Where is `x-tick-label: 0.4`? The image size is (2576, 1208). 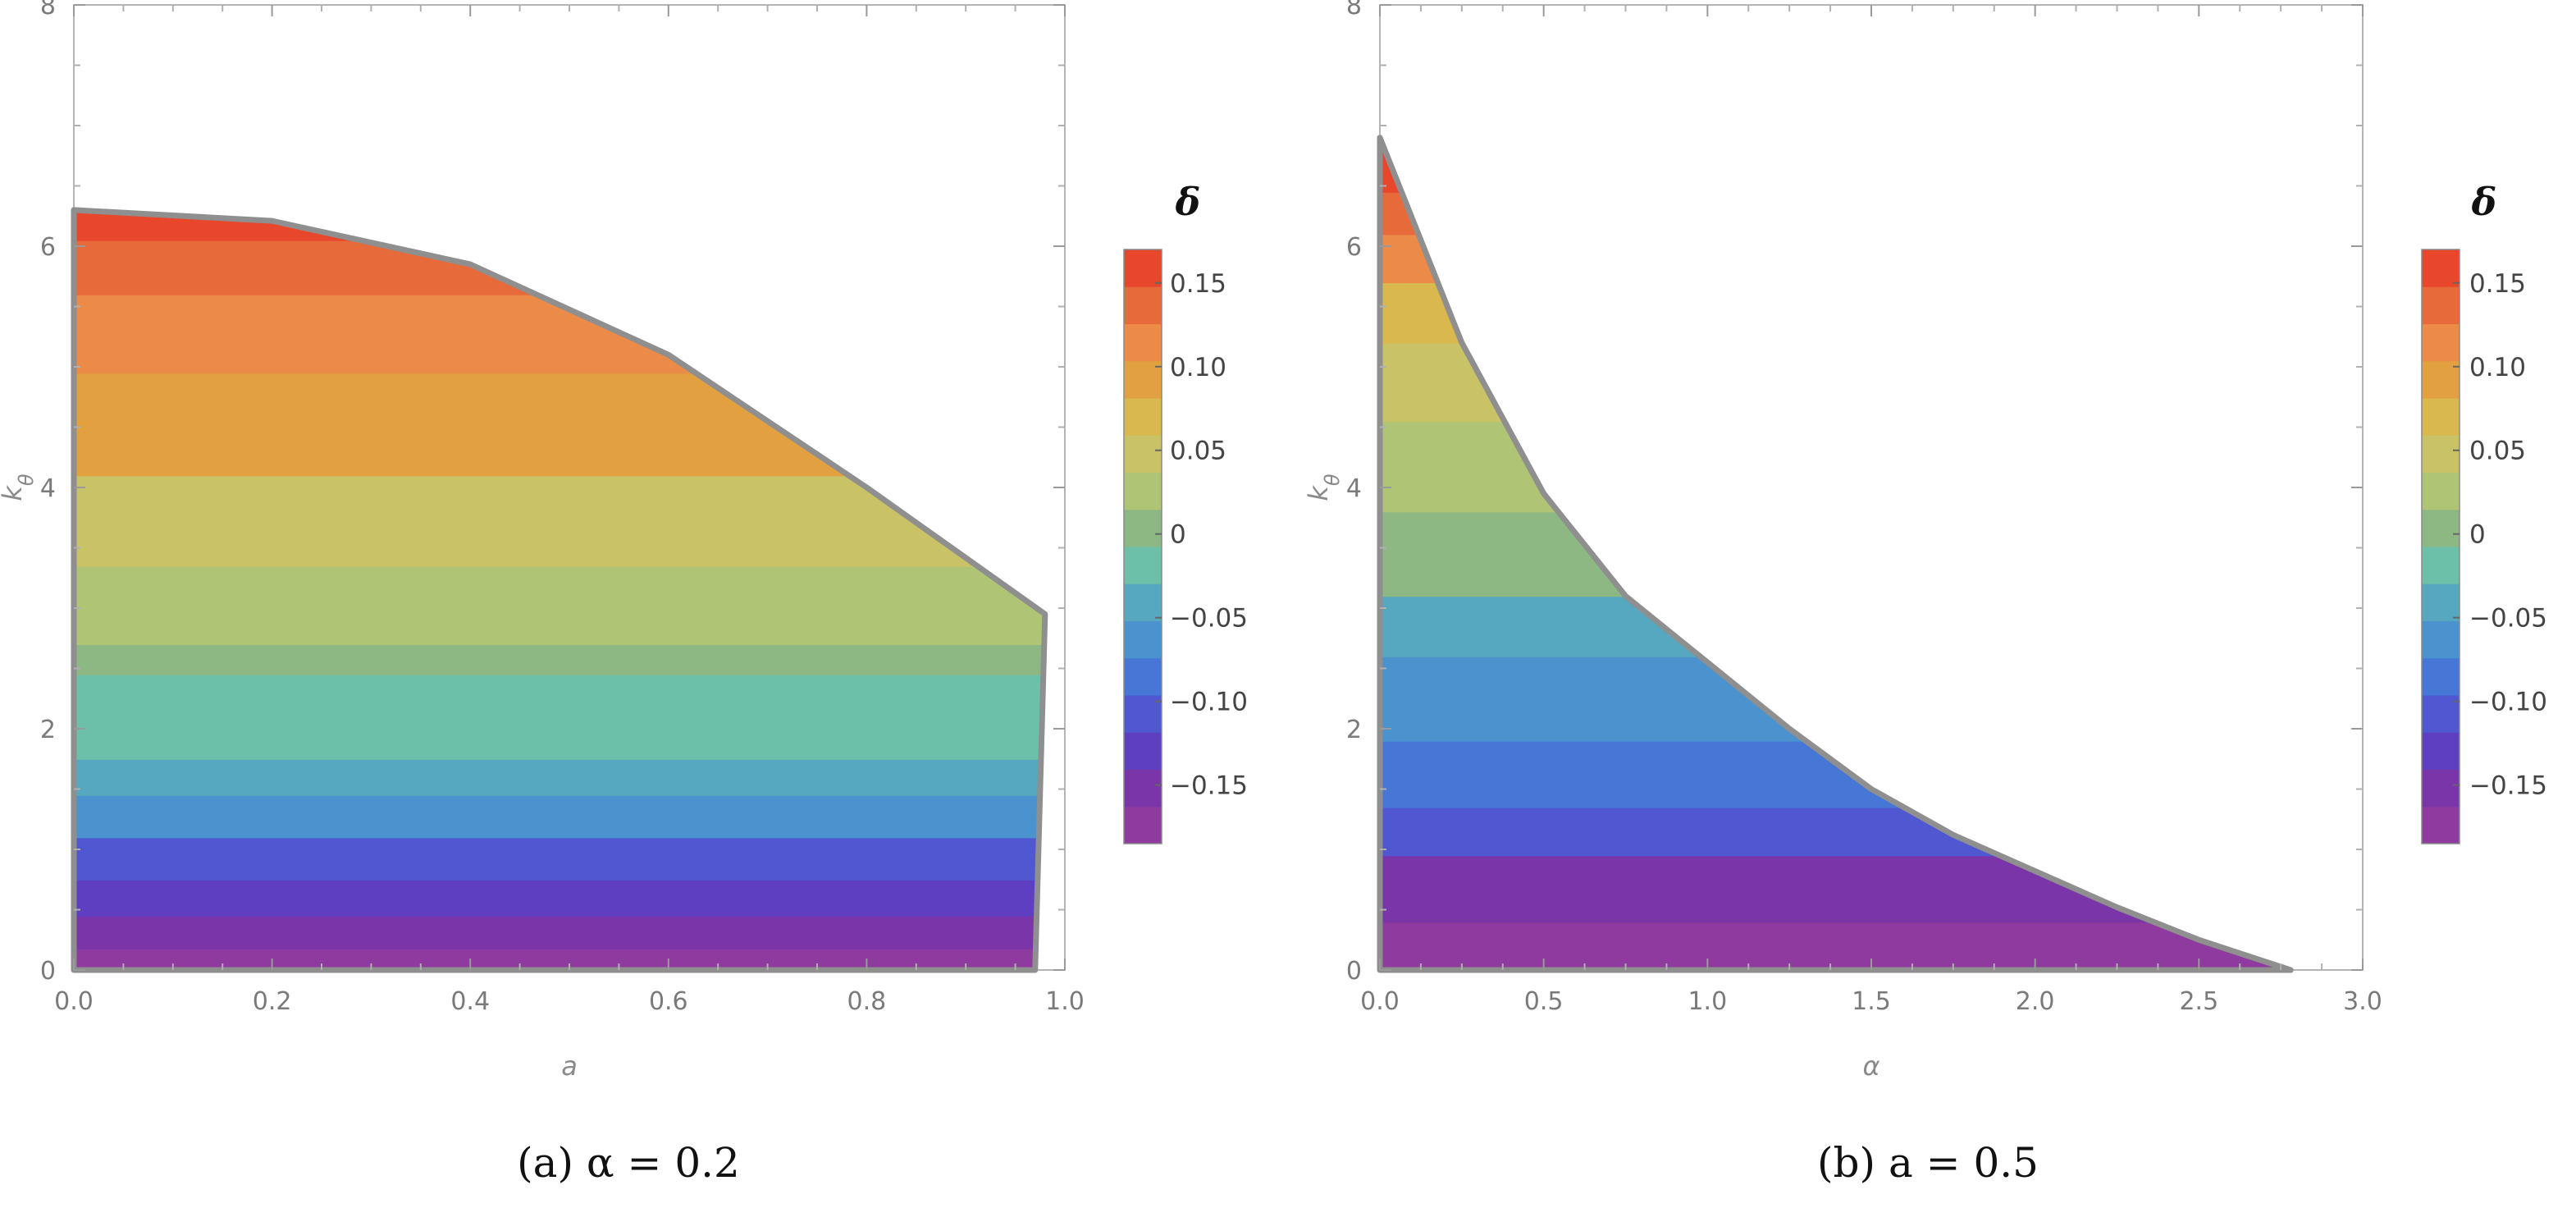
x-tick-label: 0.4 is located at coordinates (470, 1001).